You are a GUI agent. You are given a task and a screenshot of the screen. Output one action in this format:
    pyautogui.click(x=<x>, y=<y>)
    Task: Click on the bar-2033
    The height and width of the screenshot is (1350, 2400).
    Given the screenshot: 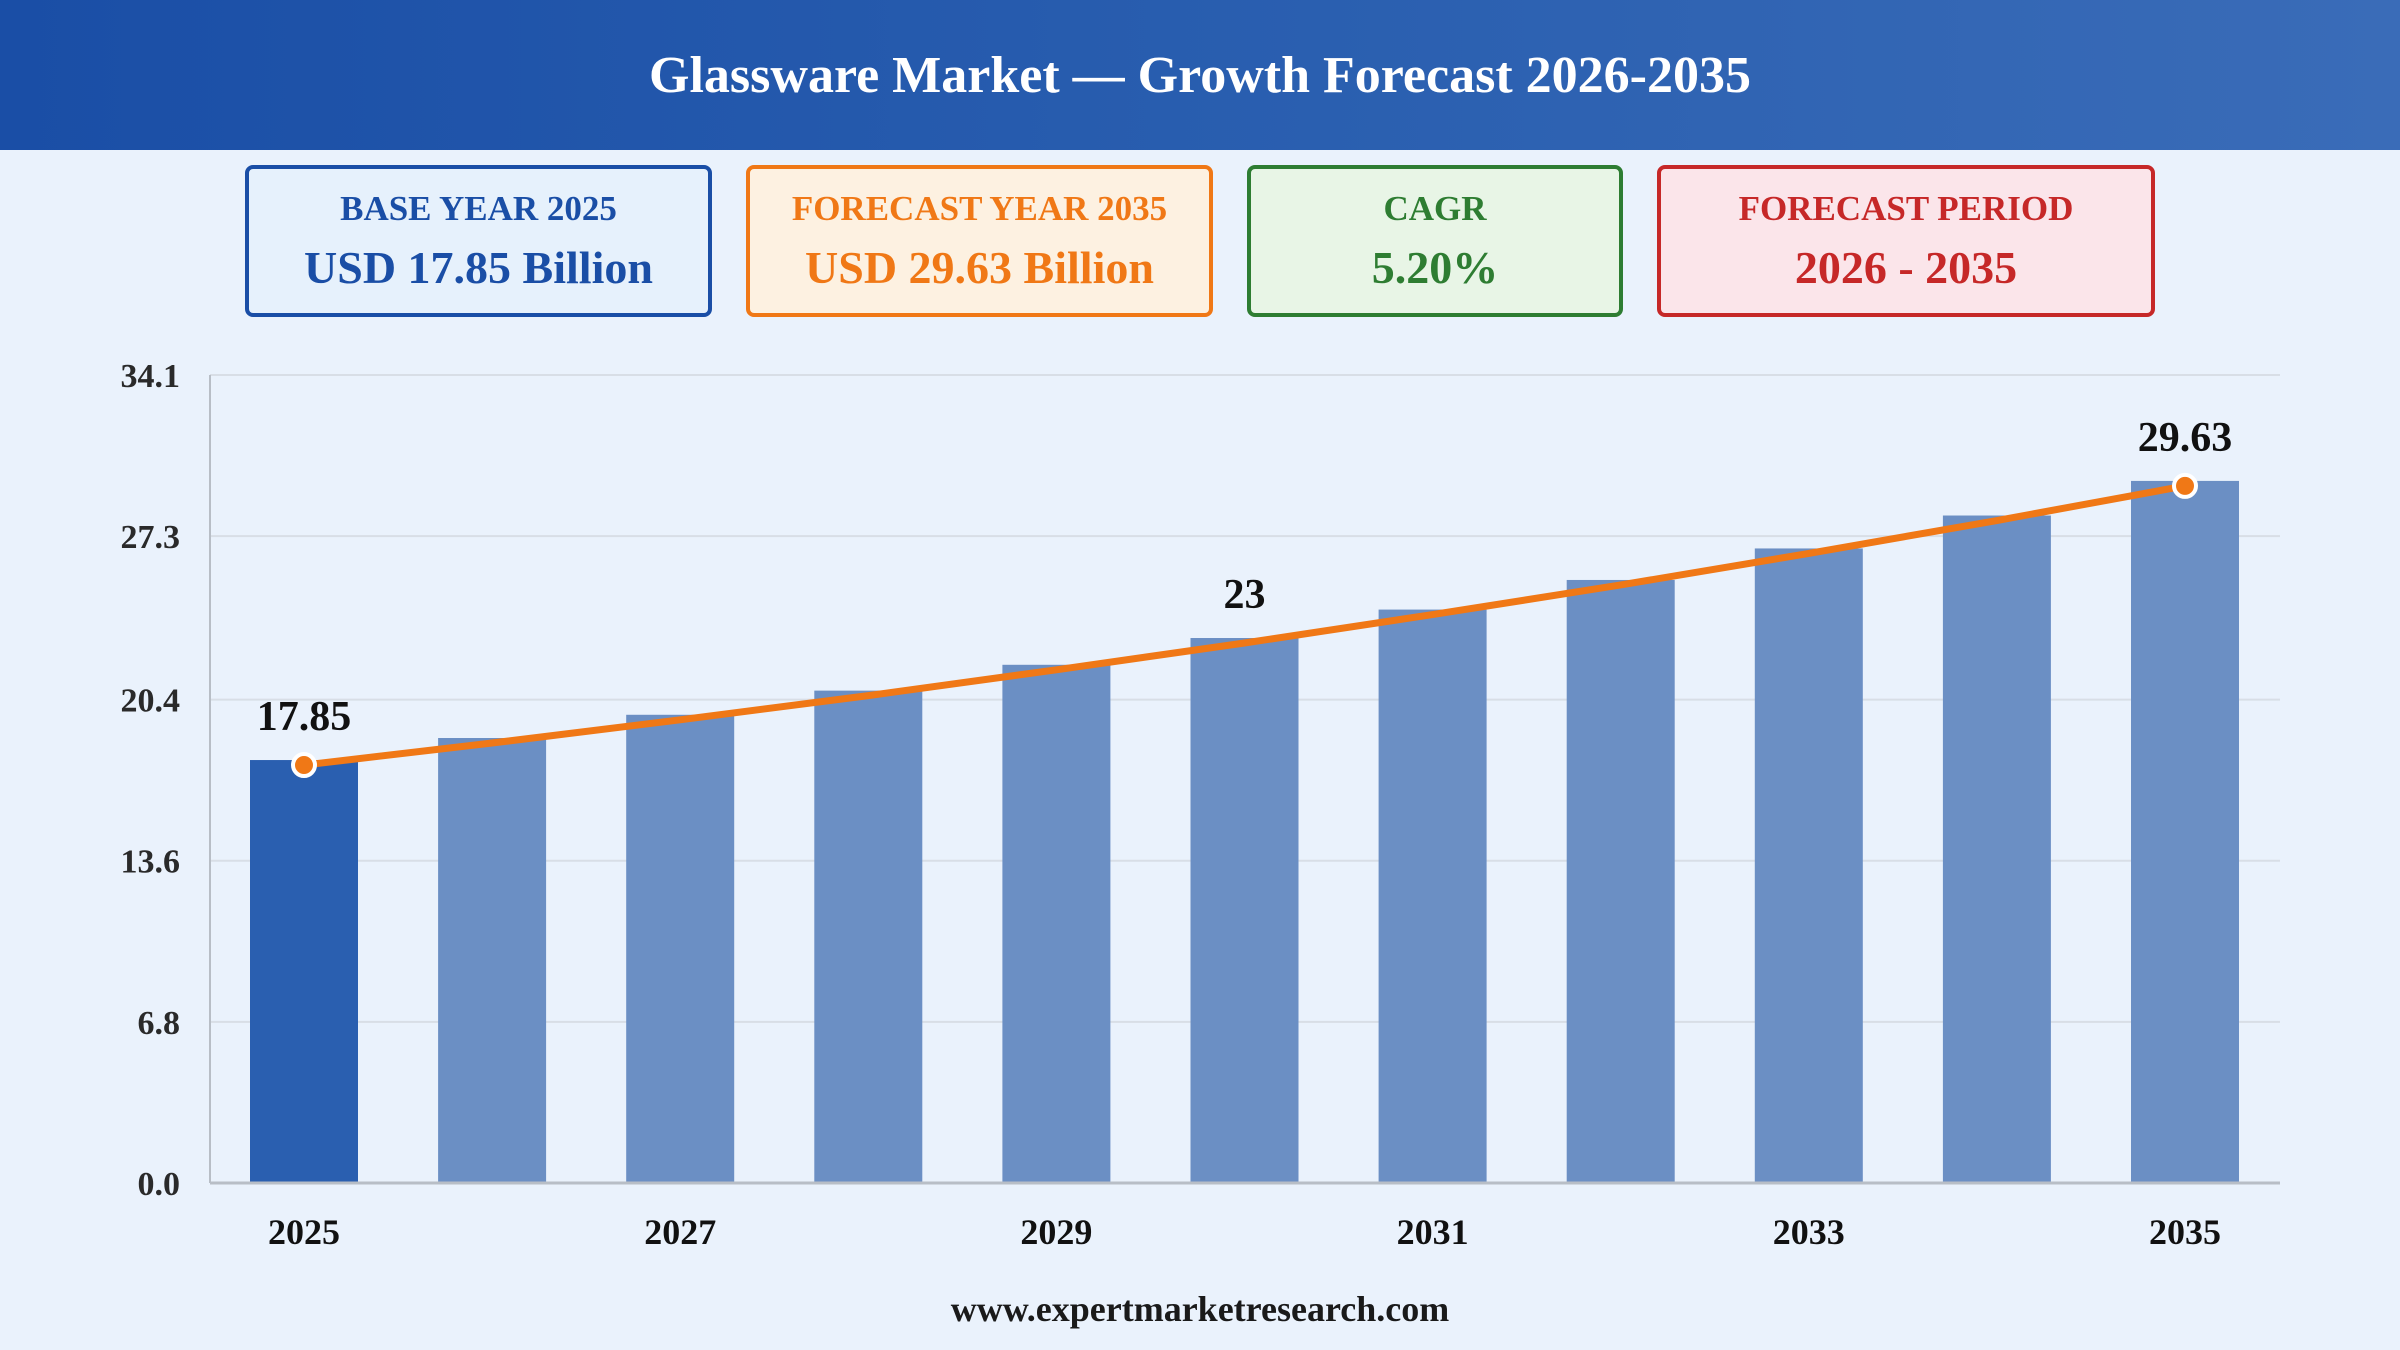 What is the action you would take?
    pyautogui.click(x=1808, y=865)
    